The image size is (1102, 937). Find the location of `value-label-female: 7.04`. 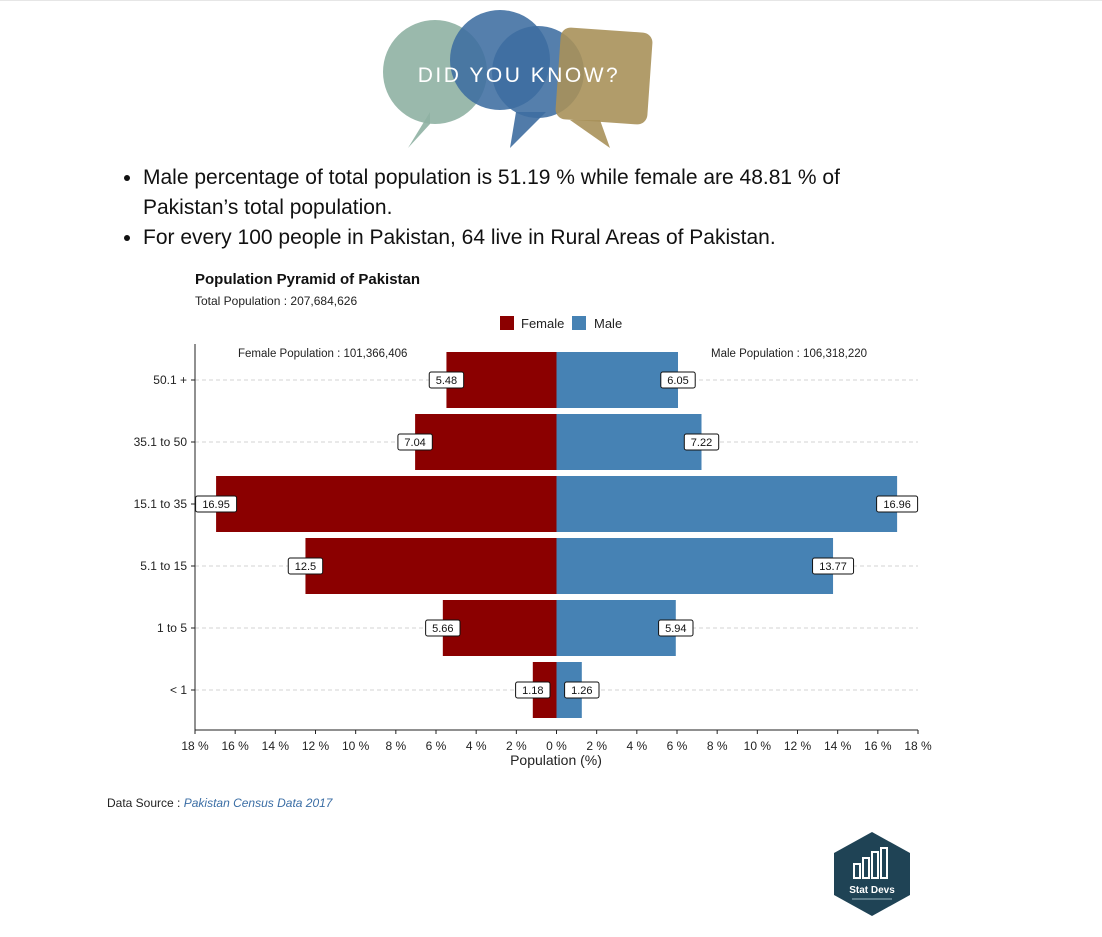

value-label-female: 7.04 is located at coordinates (414, 443).